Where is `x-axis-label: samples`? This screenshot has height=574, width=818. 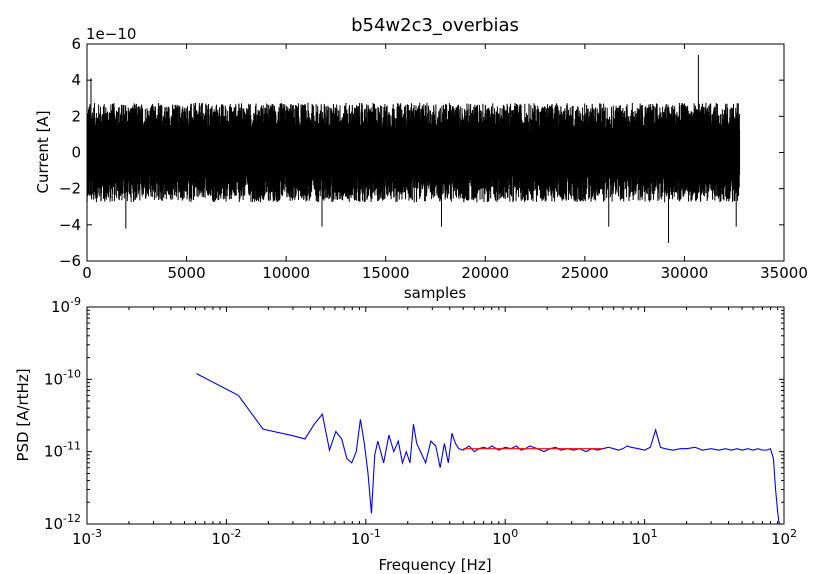
x-axis-label: samples is located at coordinates (435, 293).